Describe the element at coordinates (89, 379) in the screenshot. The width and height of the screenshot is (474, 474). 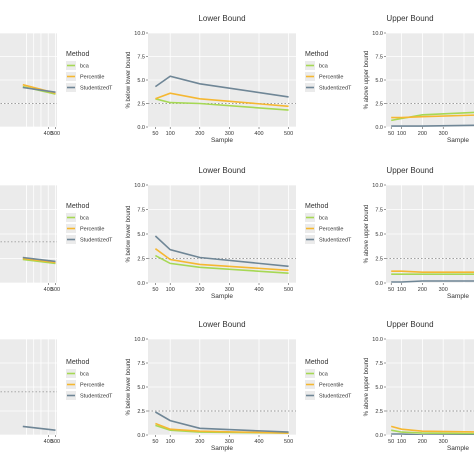
I see `legend-2-0: Method bca Percentile StudentizedT` at that location.